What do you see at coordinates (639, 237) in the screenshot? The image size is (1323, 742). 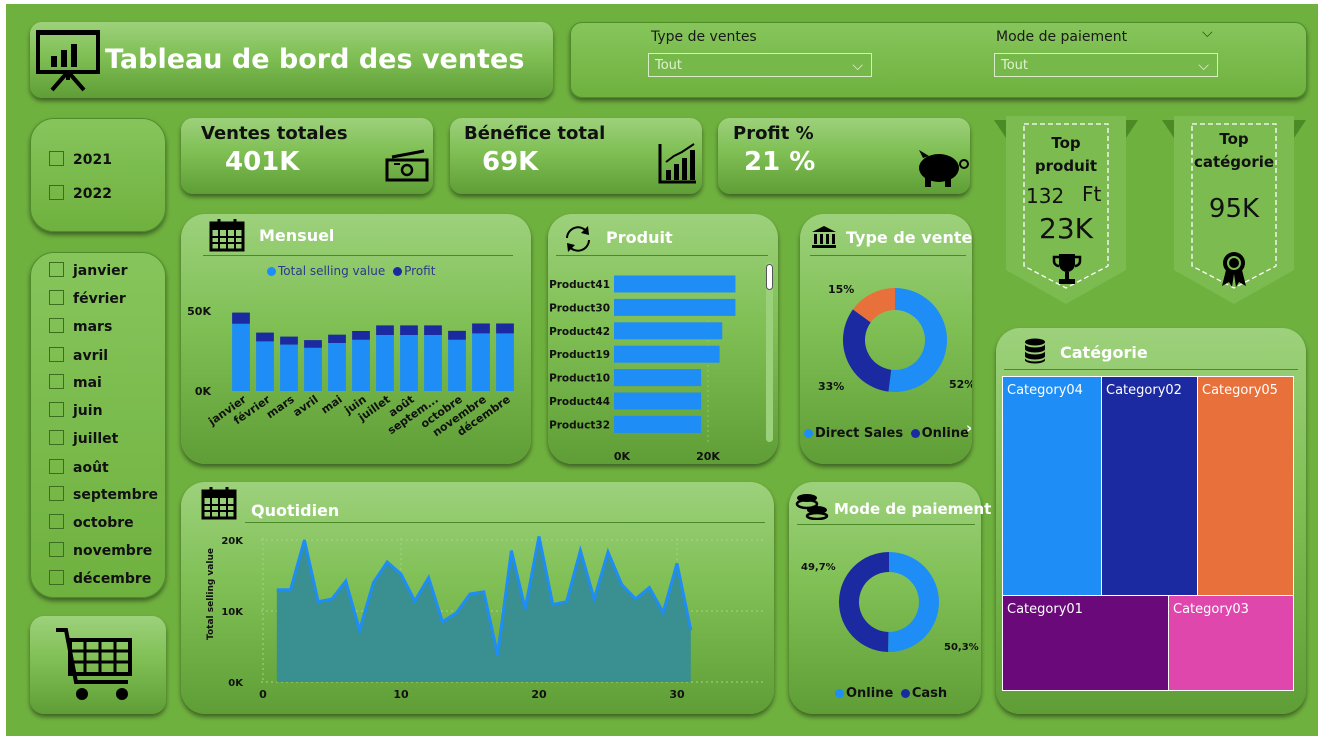 I see `produit-title: Produit` at bounding box center [639, 237].